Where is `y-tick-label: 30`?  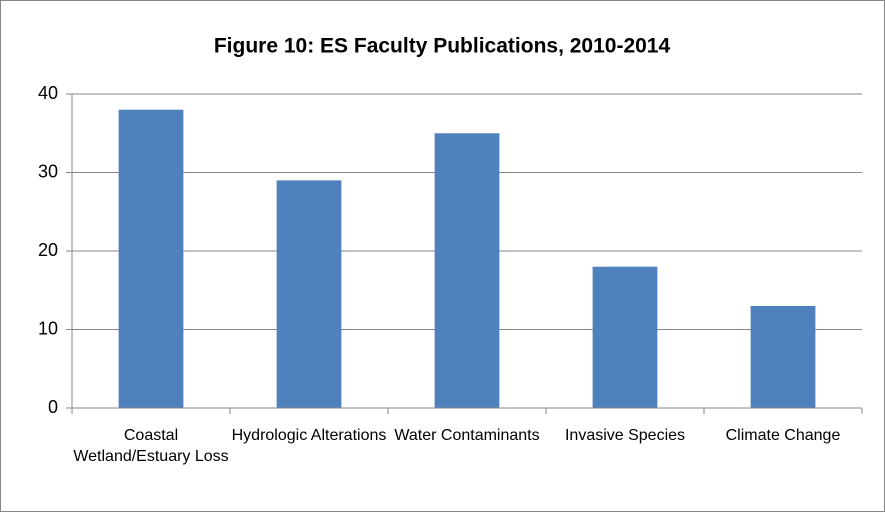 y-tick-label: 30 is located at coordinates (48, 171).